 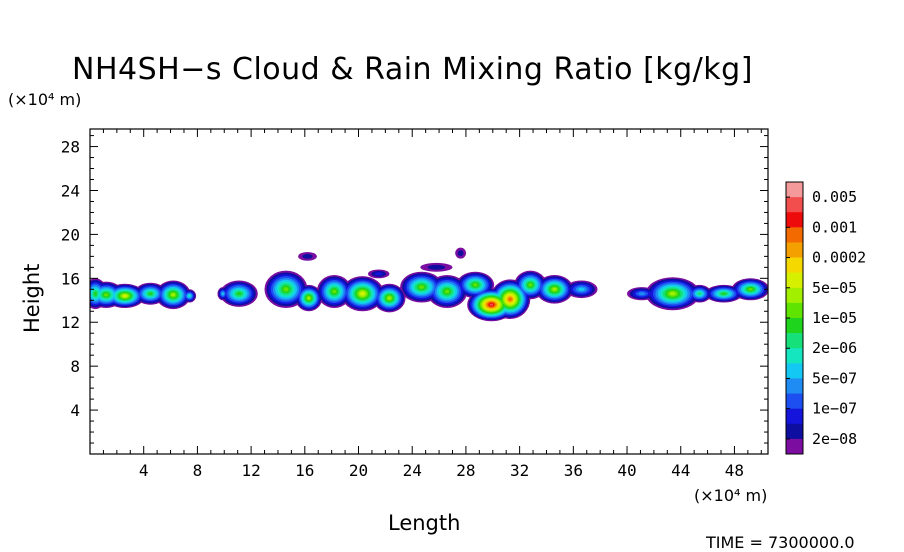 What do you see at coordinates (734, 470) in the screenshot?
I see `x-tick-label: 48` at bounding box center [734, 470].